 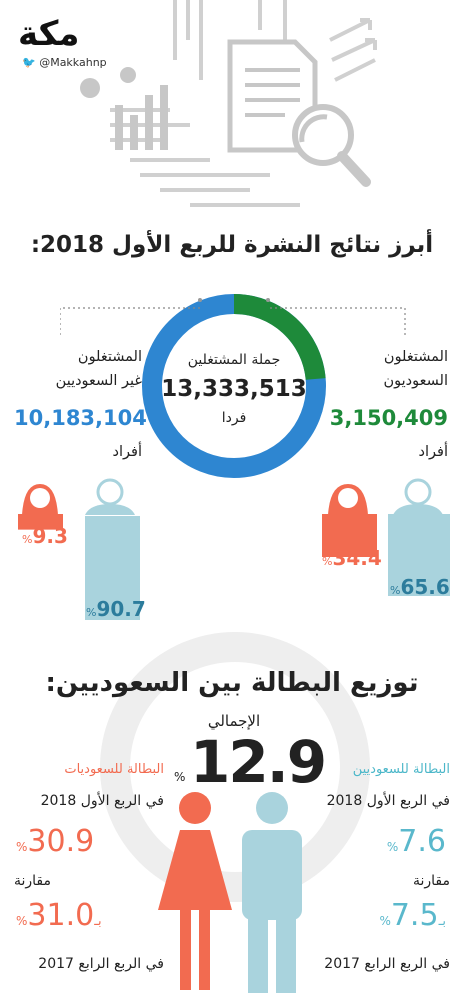 What do you see at coordinates (98, 369) in the screenshot?
I see `non-saudi-label: المشتغلون غير السعوديين` at bounding box center [98, 369].